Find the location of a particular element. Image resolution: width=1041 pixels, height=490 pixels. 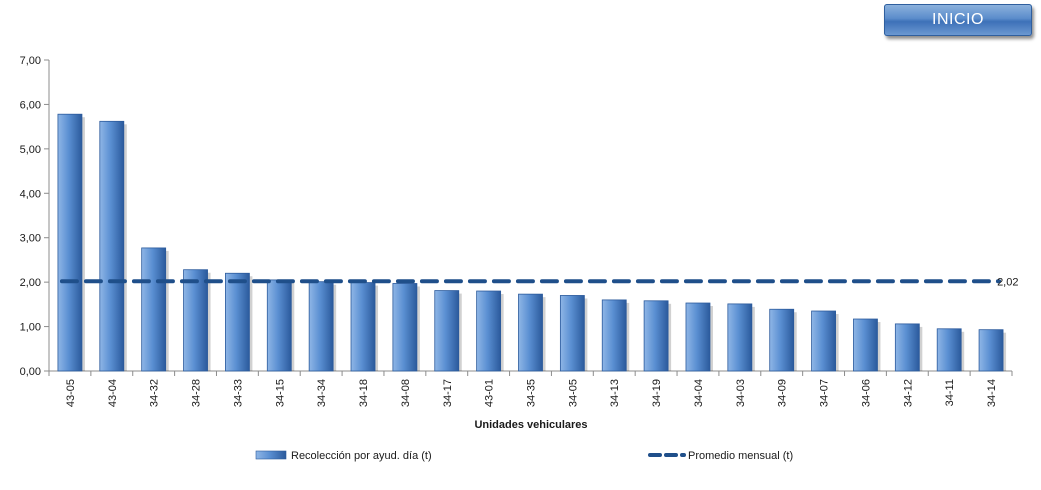

x-tick-label: 34-14 is located at coordinates (992, 393).